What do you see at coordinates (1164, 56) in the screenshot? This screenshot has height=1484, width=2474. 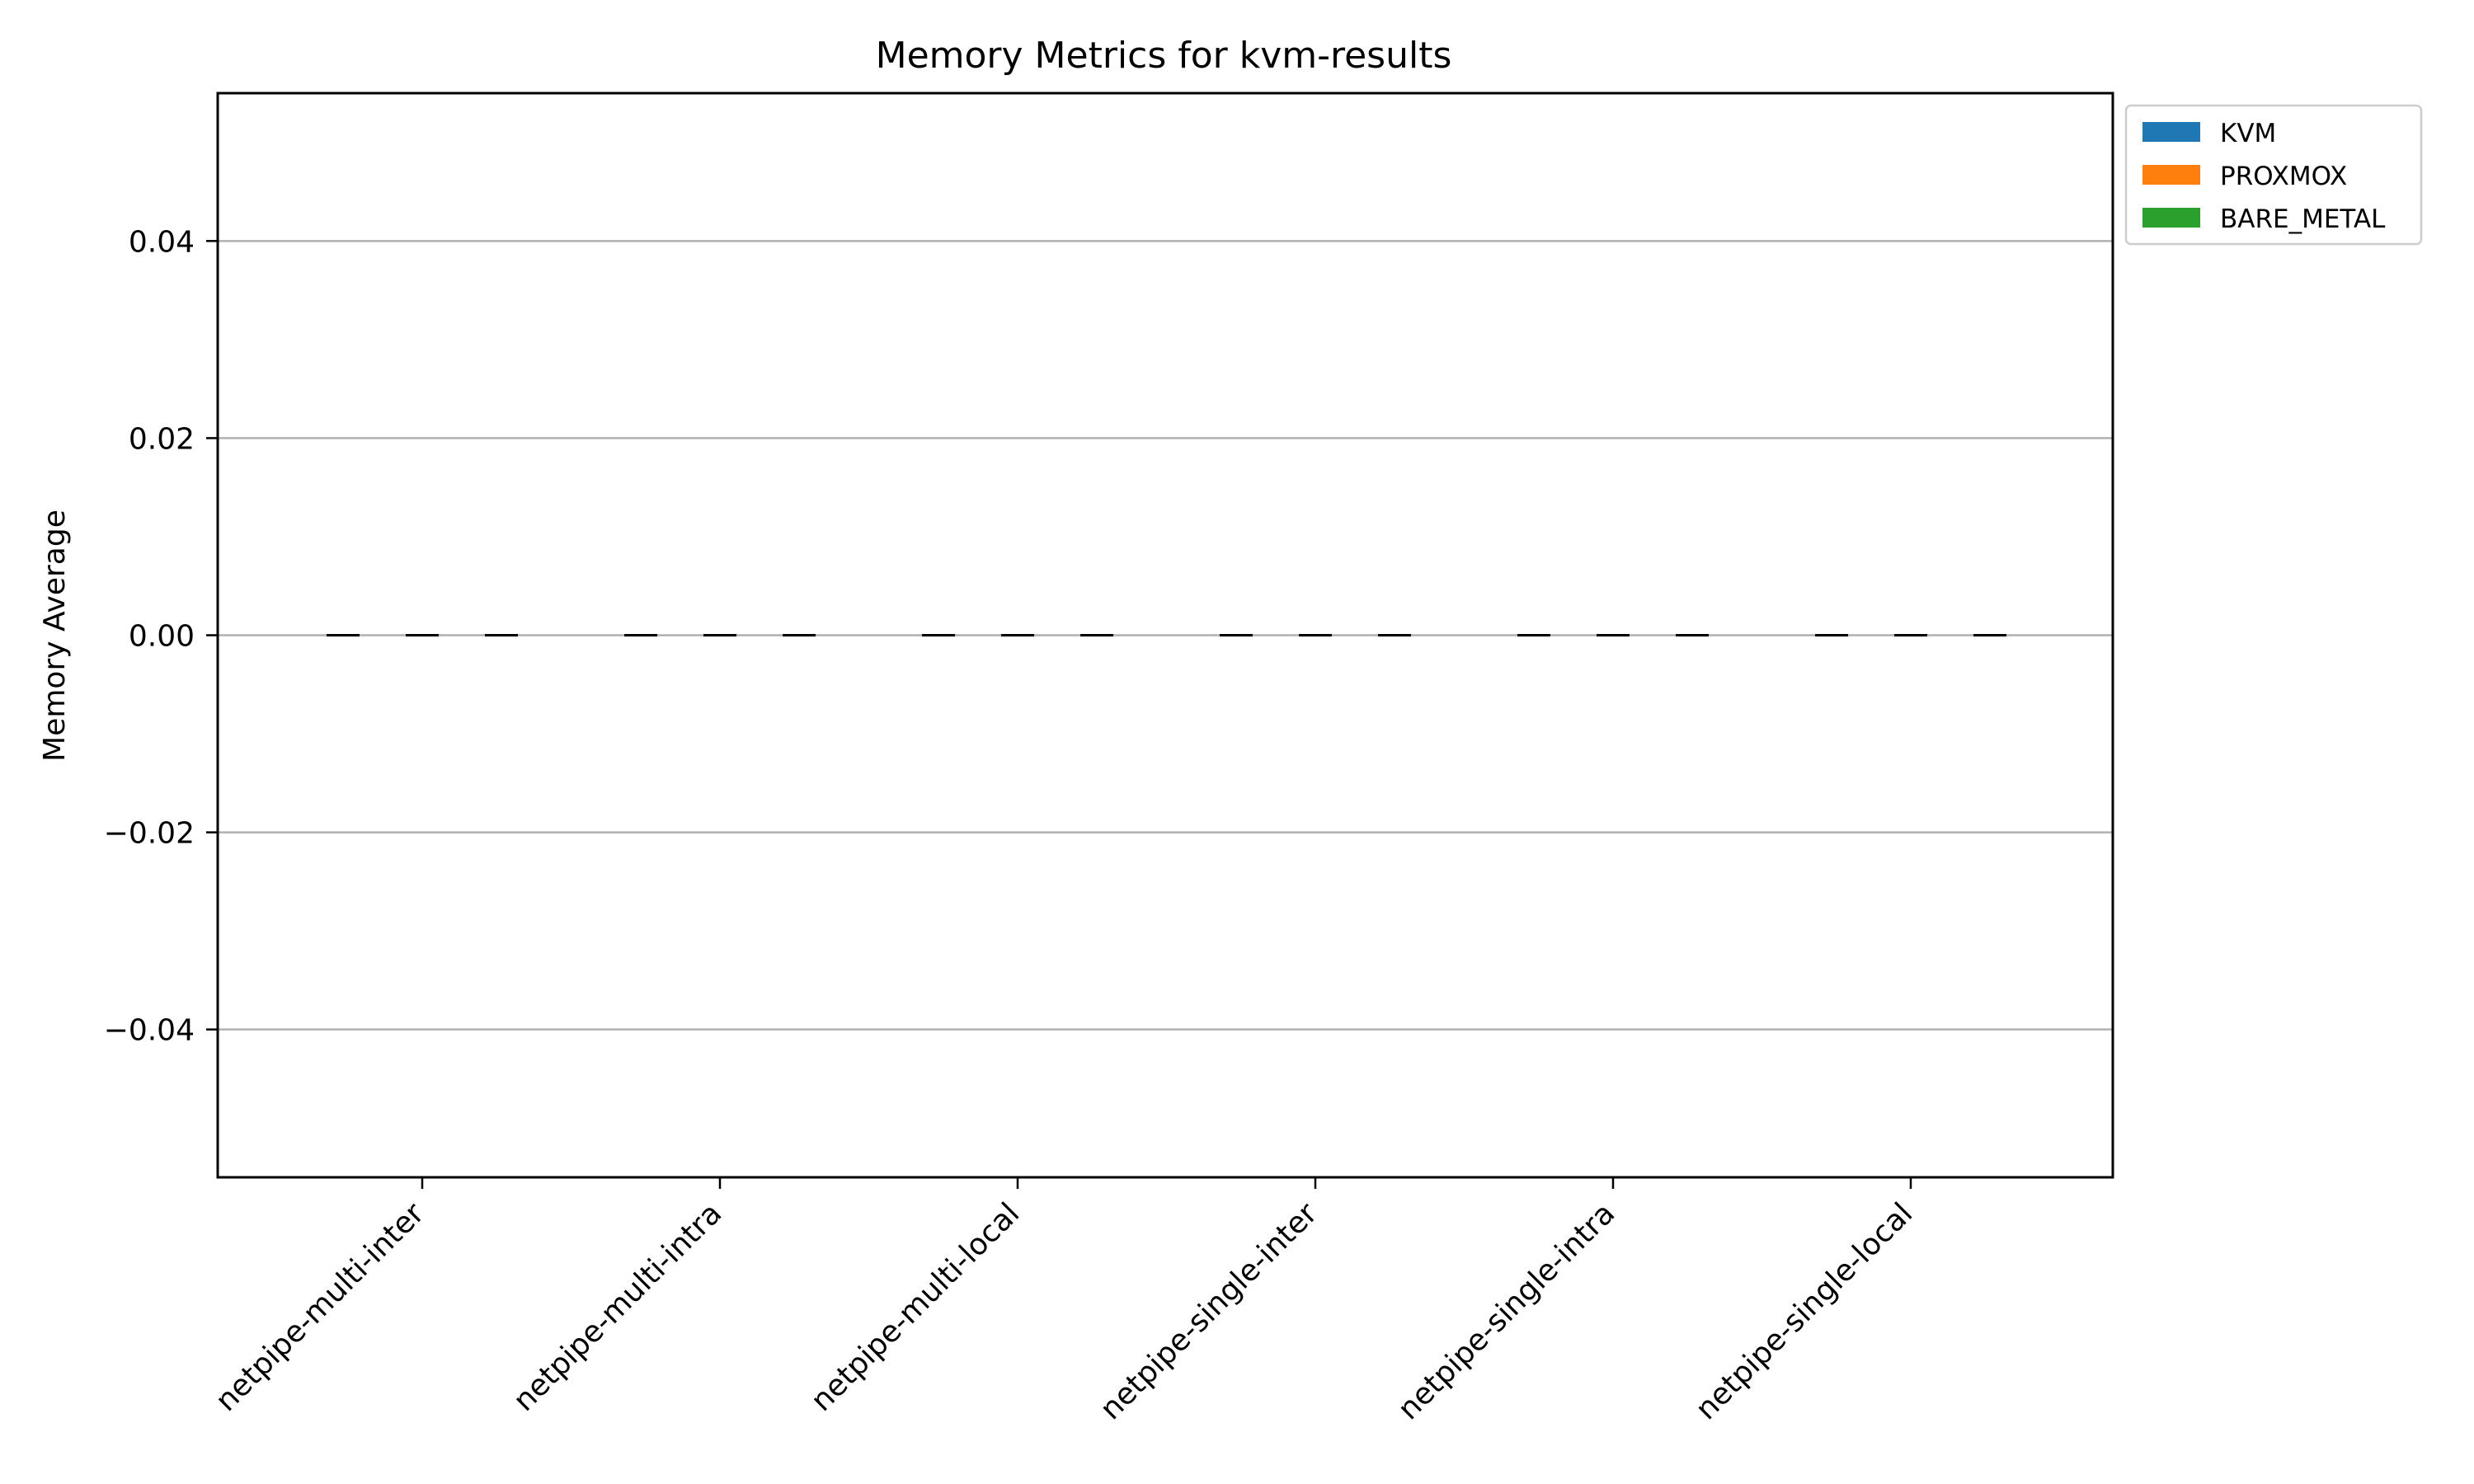 I see `chart-title: Memory Metrics for kvm-results` at bounding box center [1164, 56].